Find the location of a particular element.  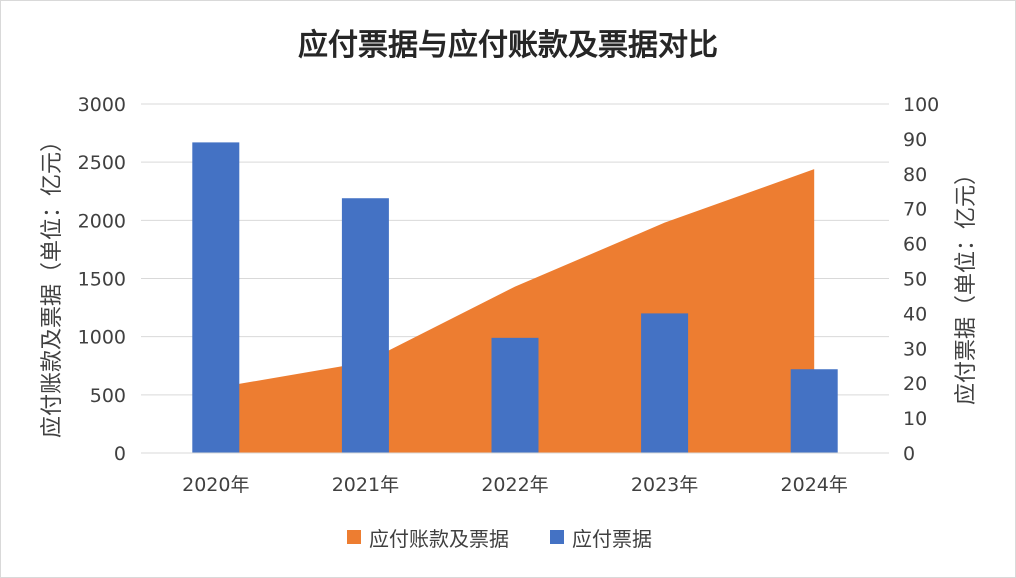

x-tick-label: 2021年 is located at coordinates (365, 485).